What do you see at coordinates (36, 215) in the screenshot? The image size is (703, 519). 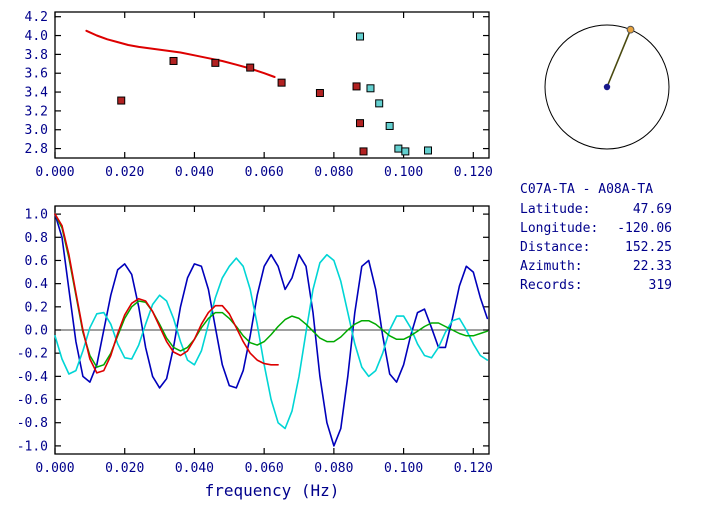 I see `svg-text: 1.0` at bounding box center [36, 215].